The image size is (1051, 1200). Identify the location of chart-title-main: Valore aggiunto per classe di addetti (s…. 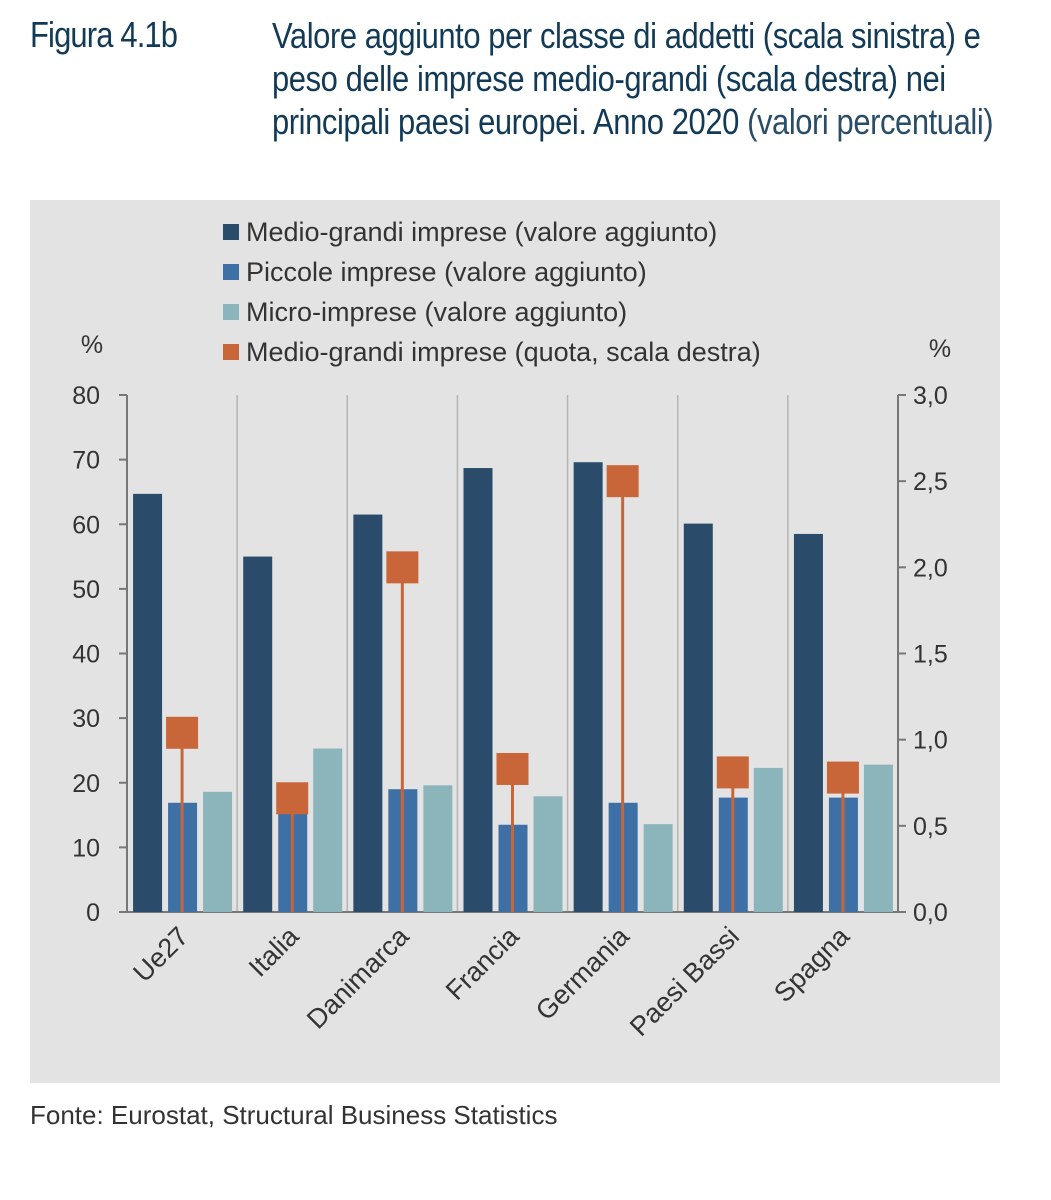
(626, 78).